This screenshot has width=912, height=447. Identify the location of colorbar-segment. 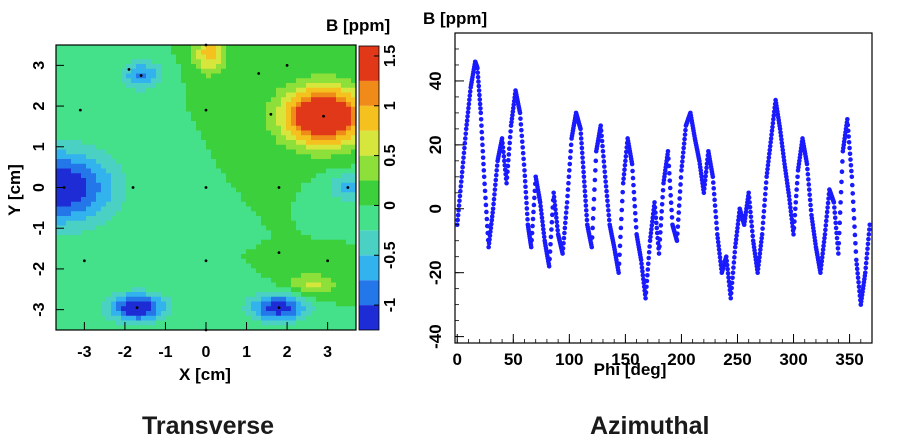
(369, 293).